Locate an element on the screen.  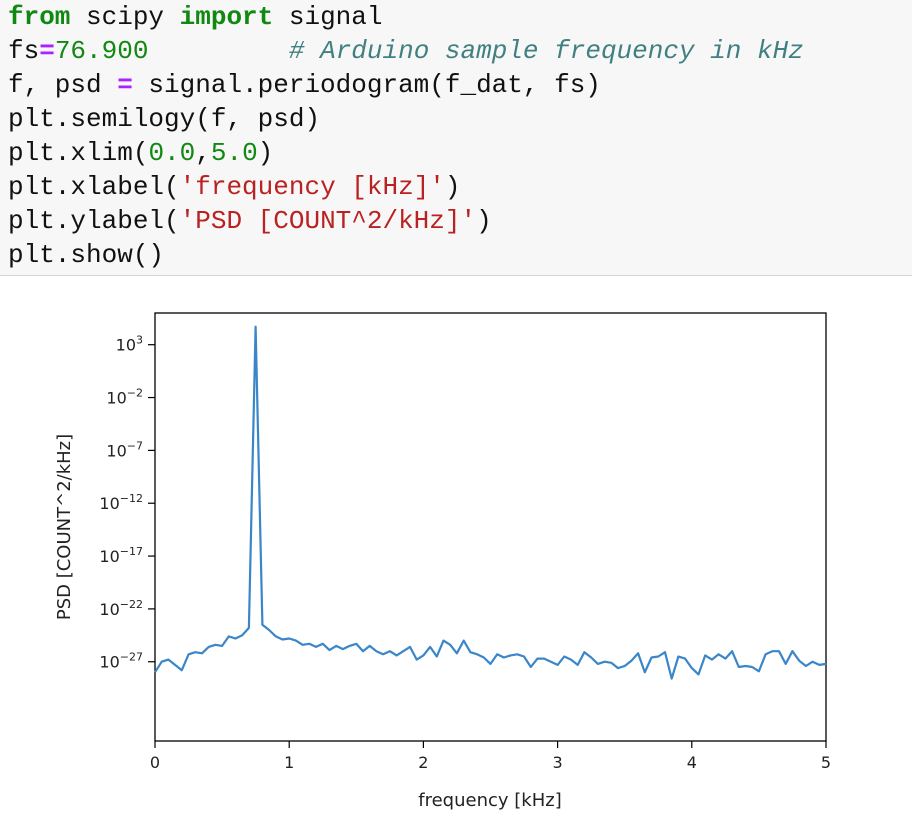
code-token: 76.900 is located at coordinates (102, 51).